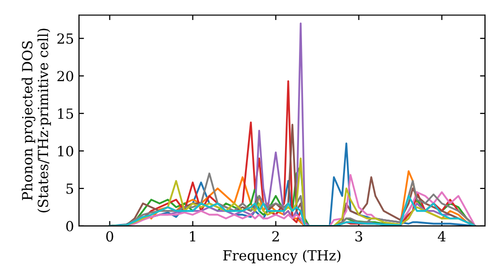  Describe the element at coordinates (70, 226) in the screenshot. I see `y-tick-label: 0` at that location.